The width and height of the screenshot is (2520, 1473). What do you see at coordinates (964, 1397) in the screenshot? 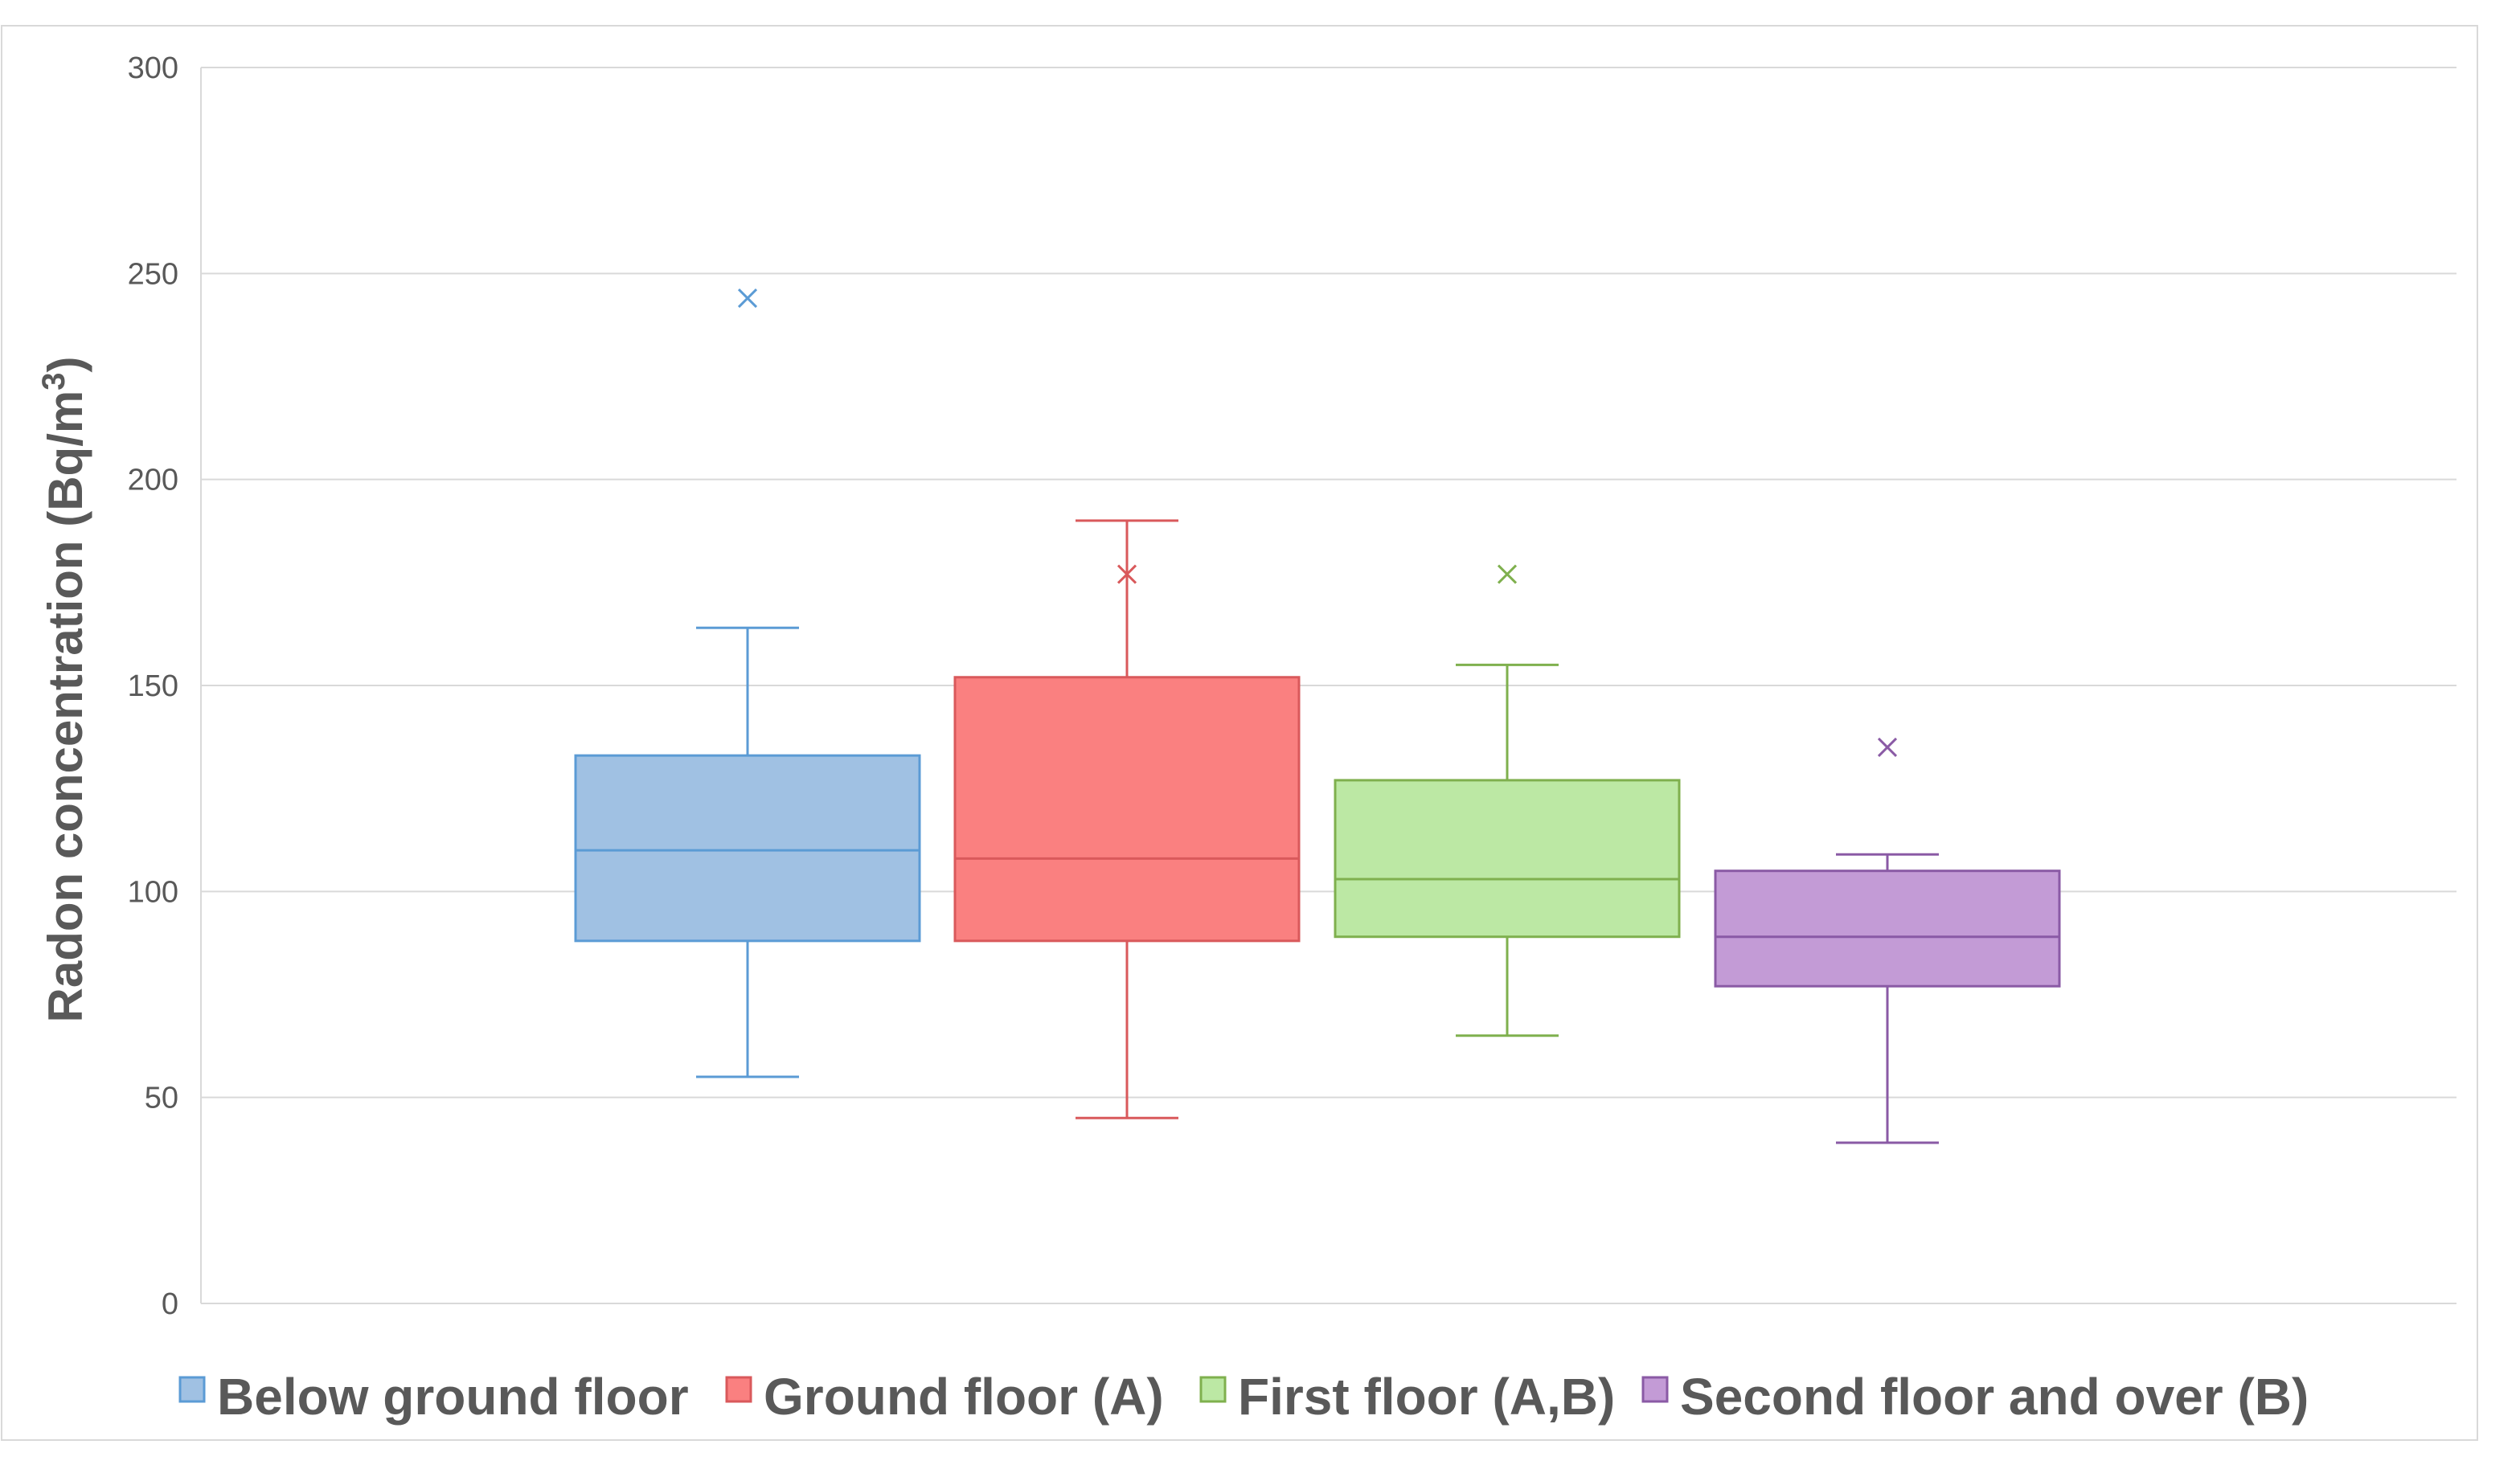
I see `legend-label: Ground floor (A)` at bounding box center [964, 1397].